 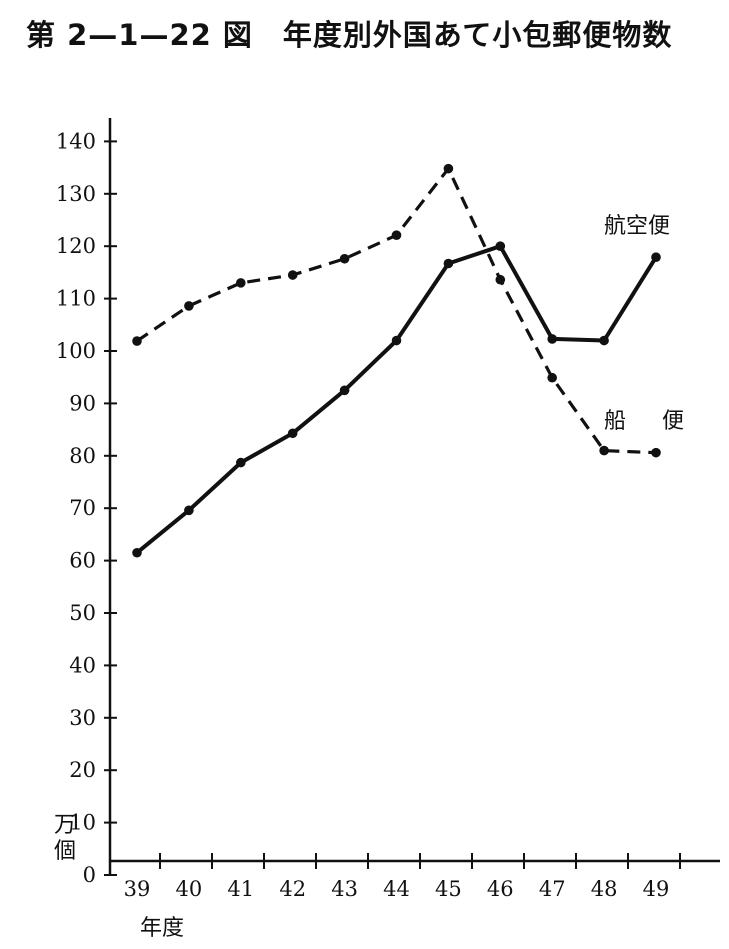 What do you see at coordinates (76, 351) in the screenshot?
I see `y-tick-label: 100` at bounding box center [76, 351].